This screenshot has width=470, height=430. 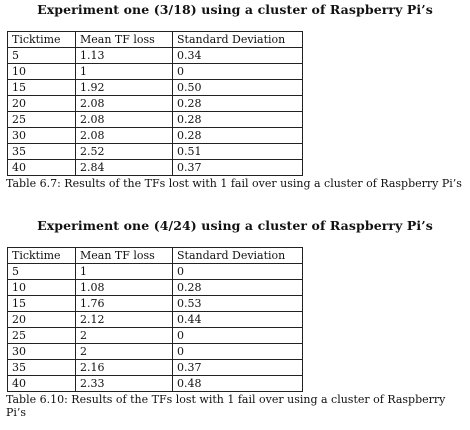 What do you see at coordinates (237, 87) in the screenshot?
I see `standard-deviation-cell: 0.50` at bounding box center [237, 87].